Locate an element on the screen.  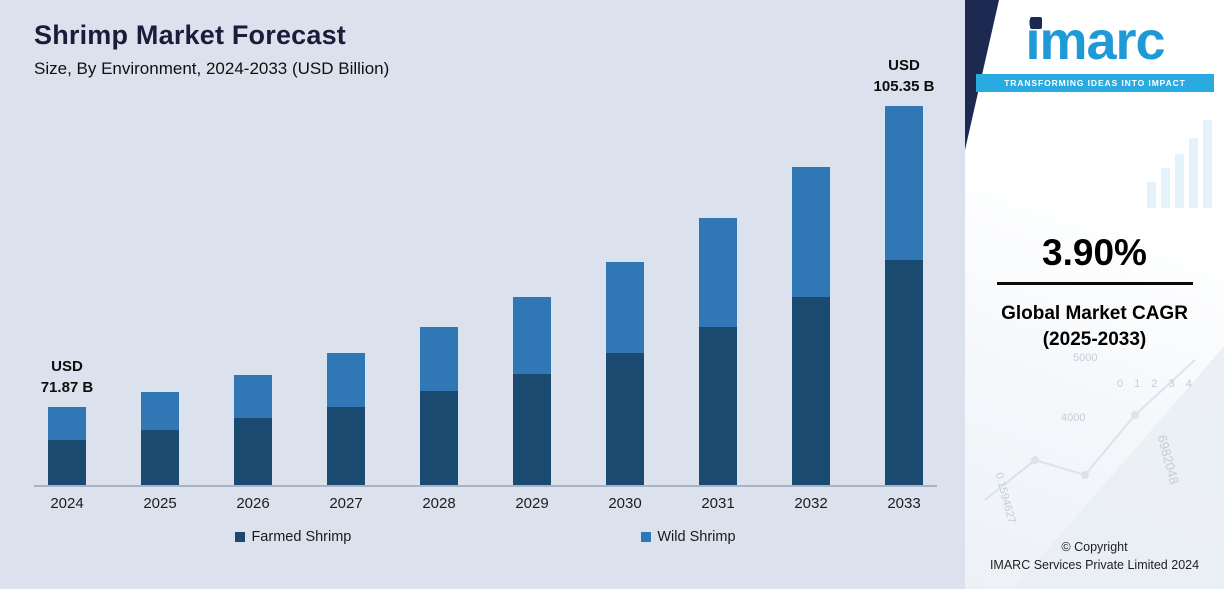
bar-value-label-line: 71.87 B is located at coordinates (67, 388).